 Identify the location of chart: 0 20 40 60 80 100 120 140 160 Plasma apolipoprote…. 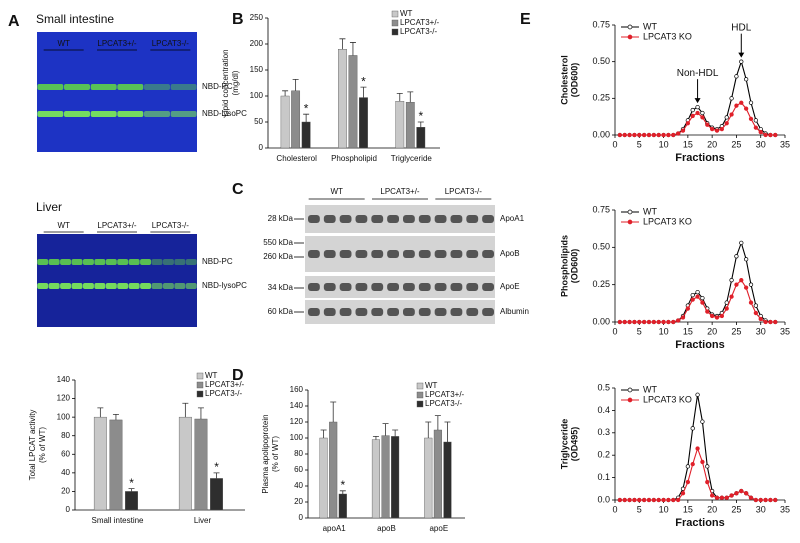
(363, 457).